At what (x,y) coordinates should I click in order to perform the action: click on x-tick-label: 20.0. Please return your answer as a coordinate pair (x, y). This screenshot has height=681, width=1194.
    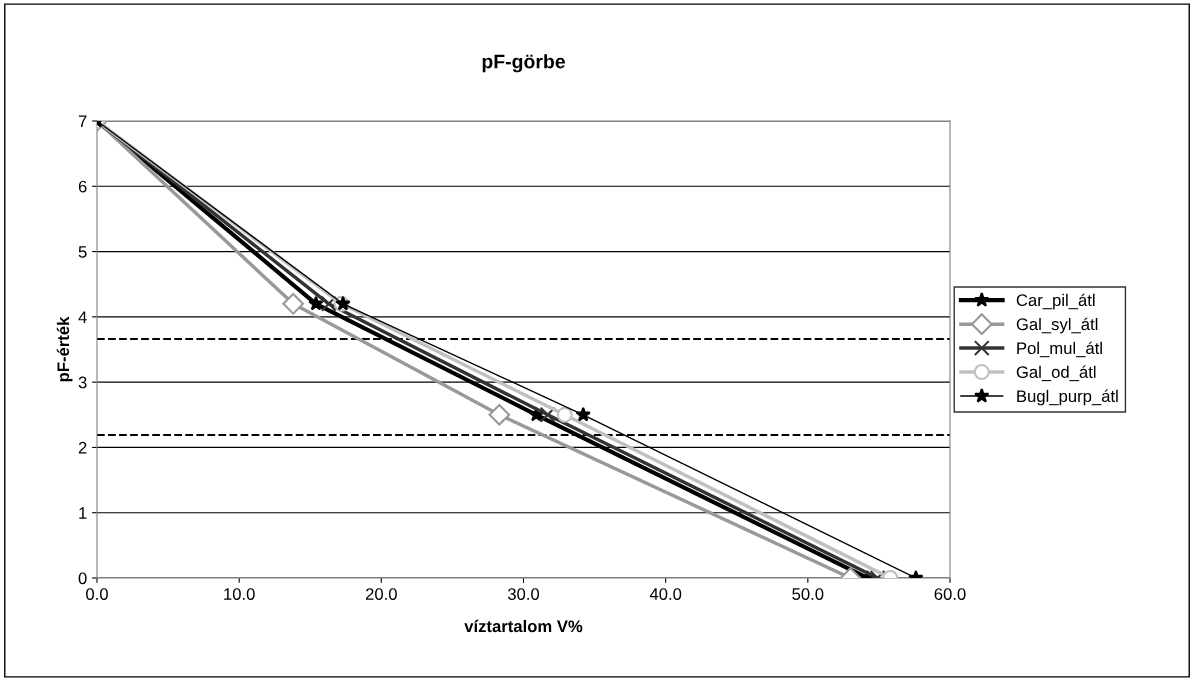
    Looking at the image, I should click on (381, 594).